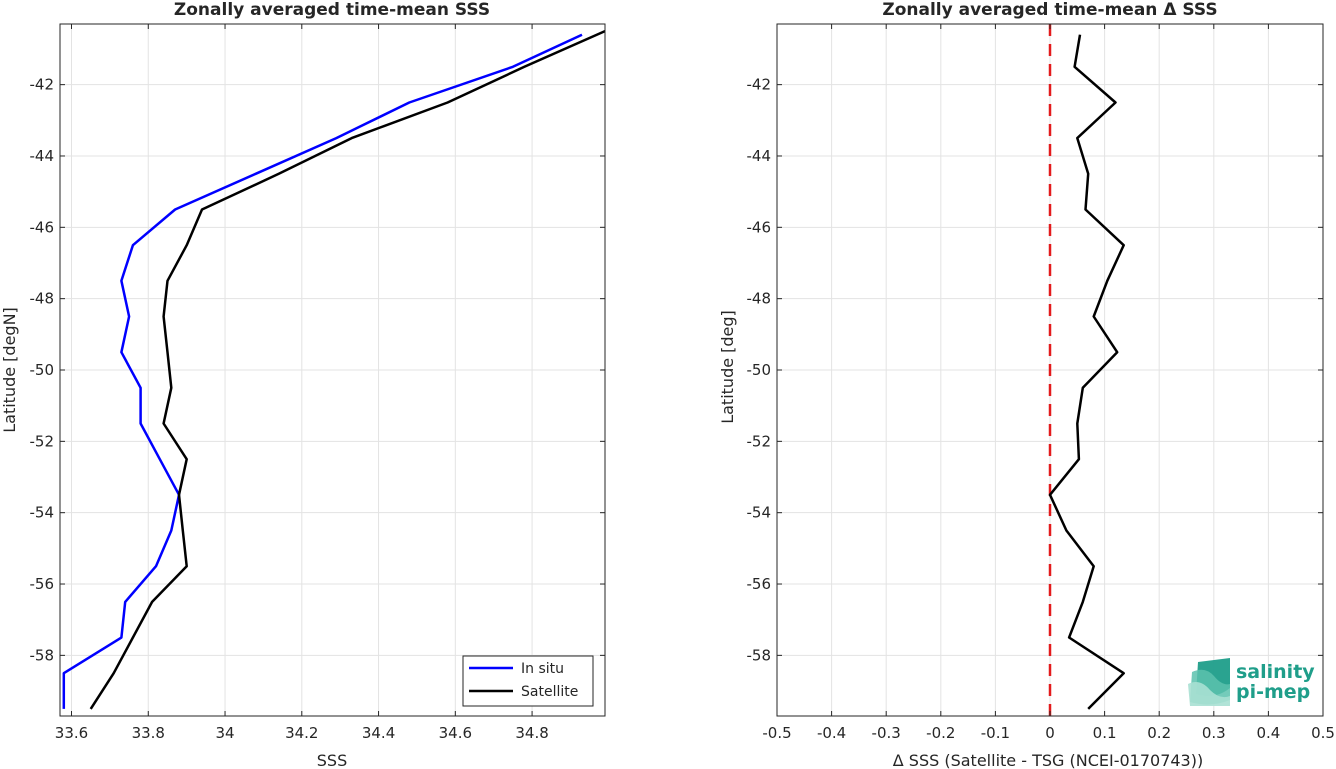 Image resolution: width=1336 pixels, height=769 pixels. I want to click on sss-x-tick-label: 34.4, so click(378, 733).